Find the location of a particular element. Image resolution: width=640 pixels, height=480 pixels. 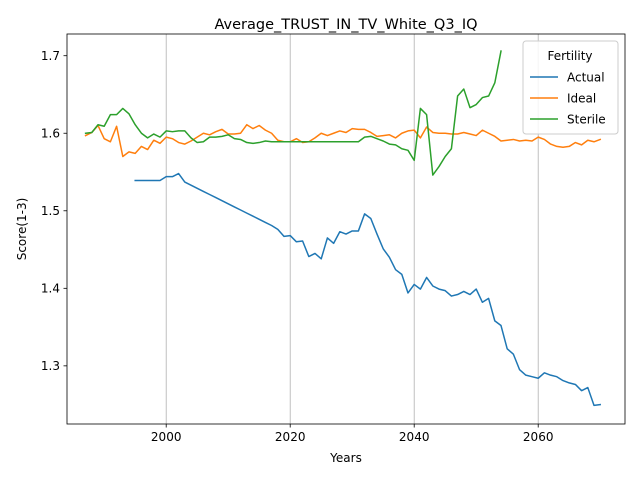

x-tick-label: 2060 is located at coordinates (538, 437).